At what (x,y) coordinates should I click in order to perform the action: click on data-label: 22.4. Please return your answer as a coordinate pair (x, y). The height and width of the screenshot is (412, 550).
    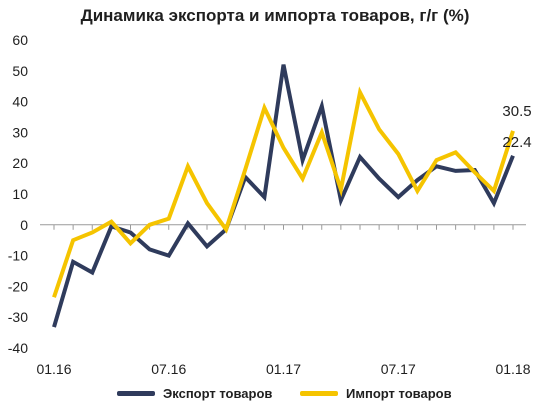
    Looking at the image, I should click on (516, 142).